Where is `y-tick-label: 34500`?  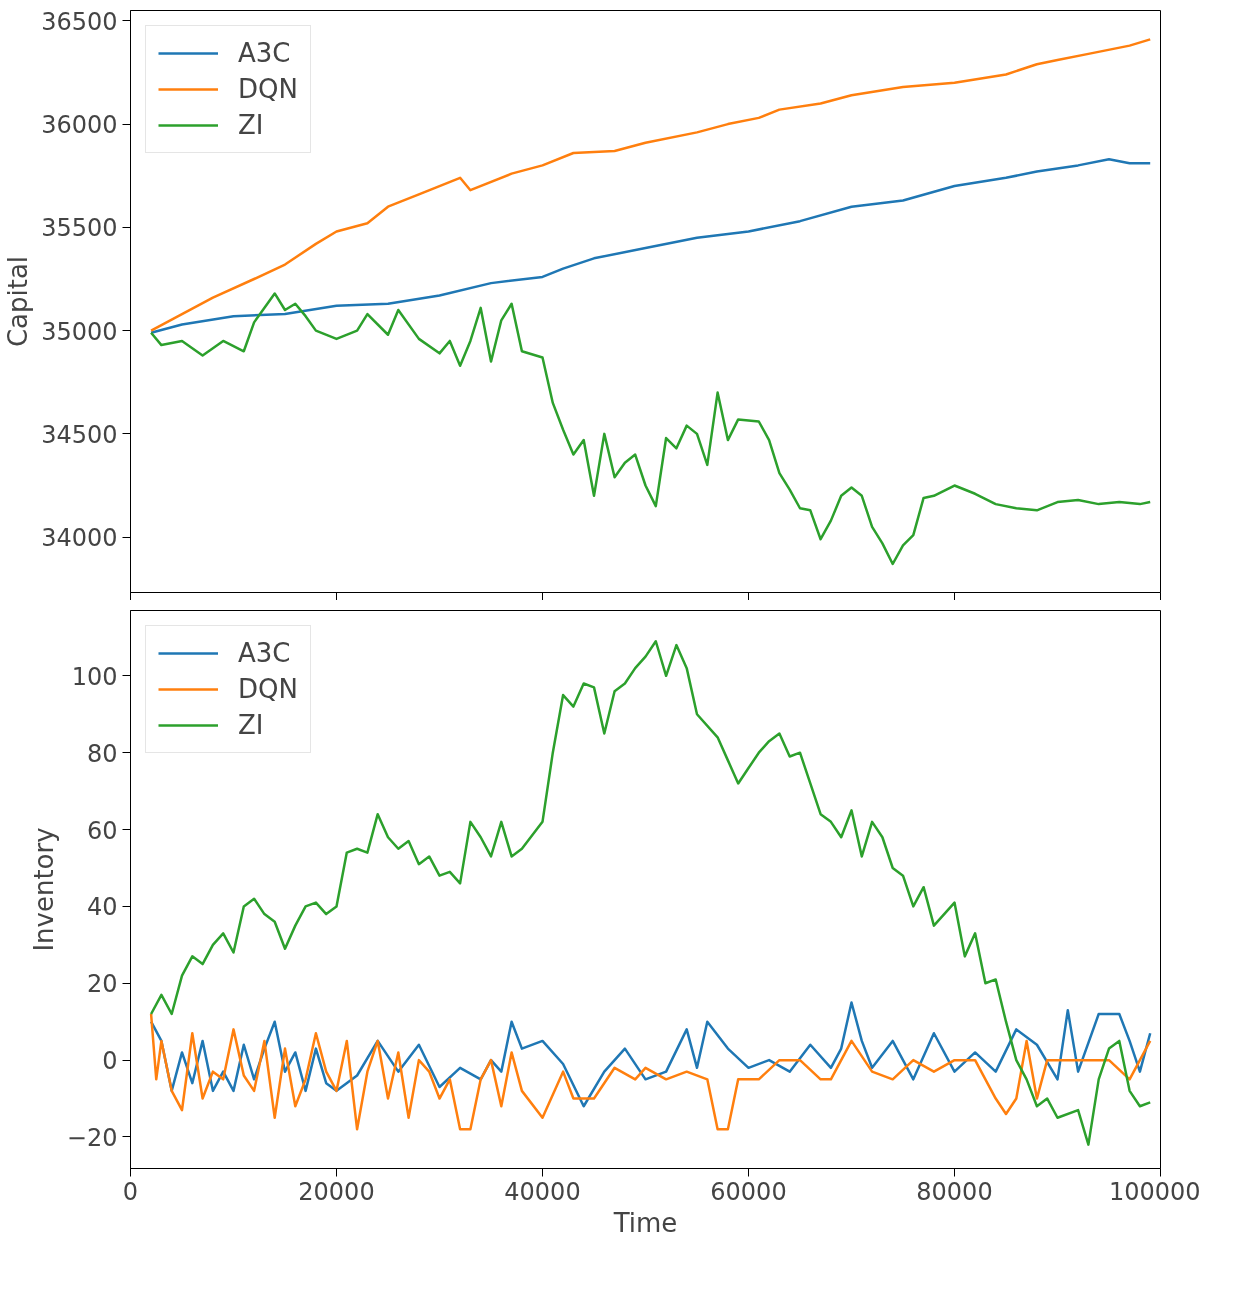
y-tick-label: 34500 is located at coordinates (79, 434).